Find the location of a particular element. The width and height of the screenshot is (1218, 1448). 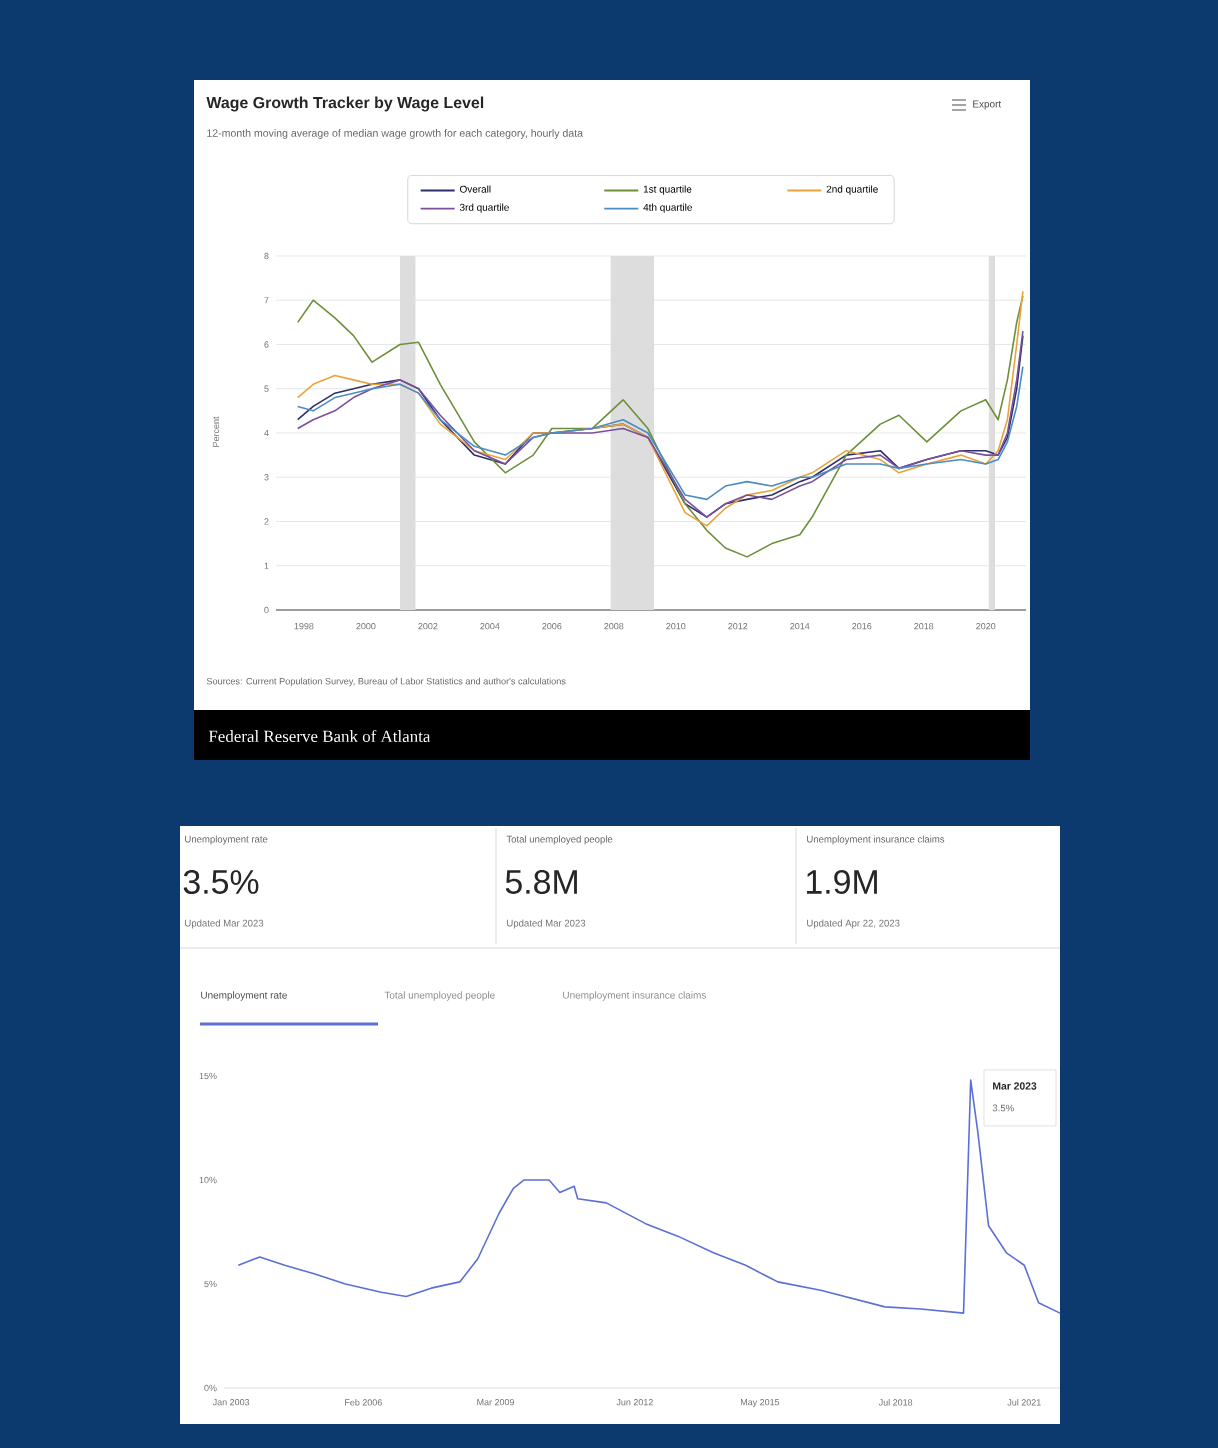

text: 5.8M is located at coordinates (541, 881).